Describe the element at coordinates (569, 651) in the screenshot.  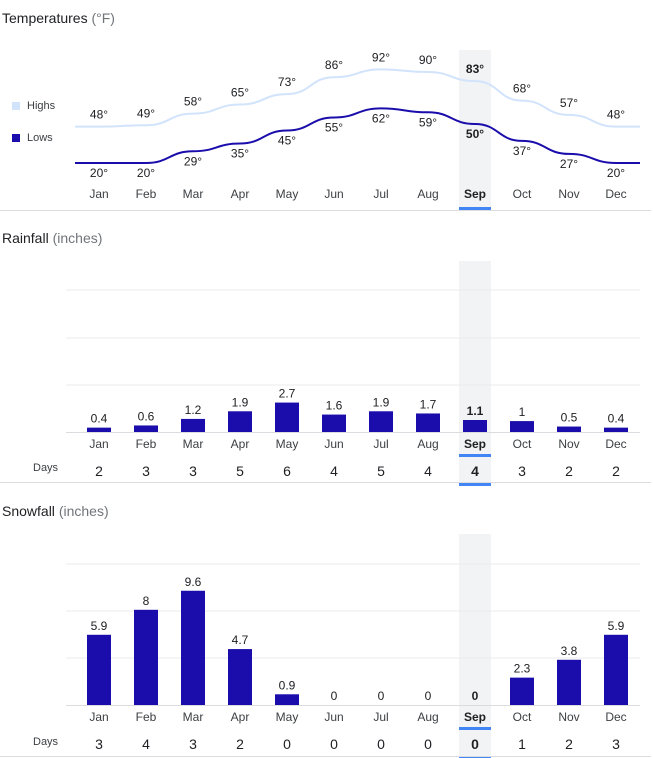
I see `value-label-nov: 3.8` at that location.